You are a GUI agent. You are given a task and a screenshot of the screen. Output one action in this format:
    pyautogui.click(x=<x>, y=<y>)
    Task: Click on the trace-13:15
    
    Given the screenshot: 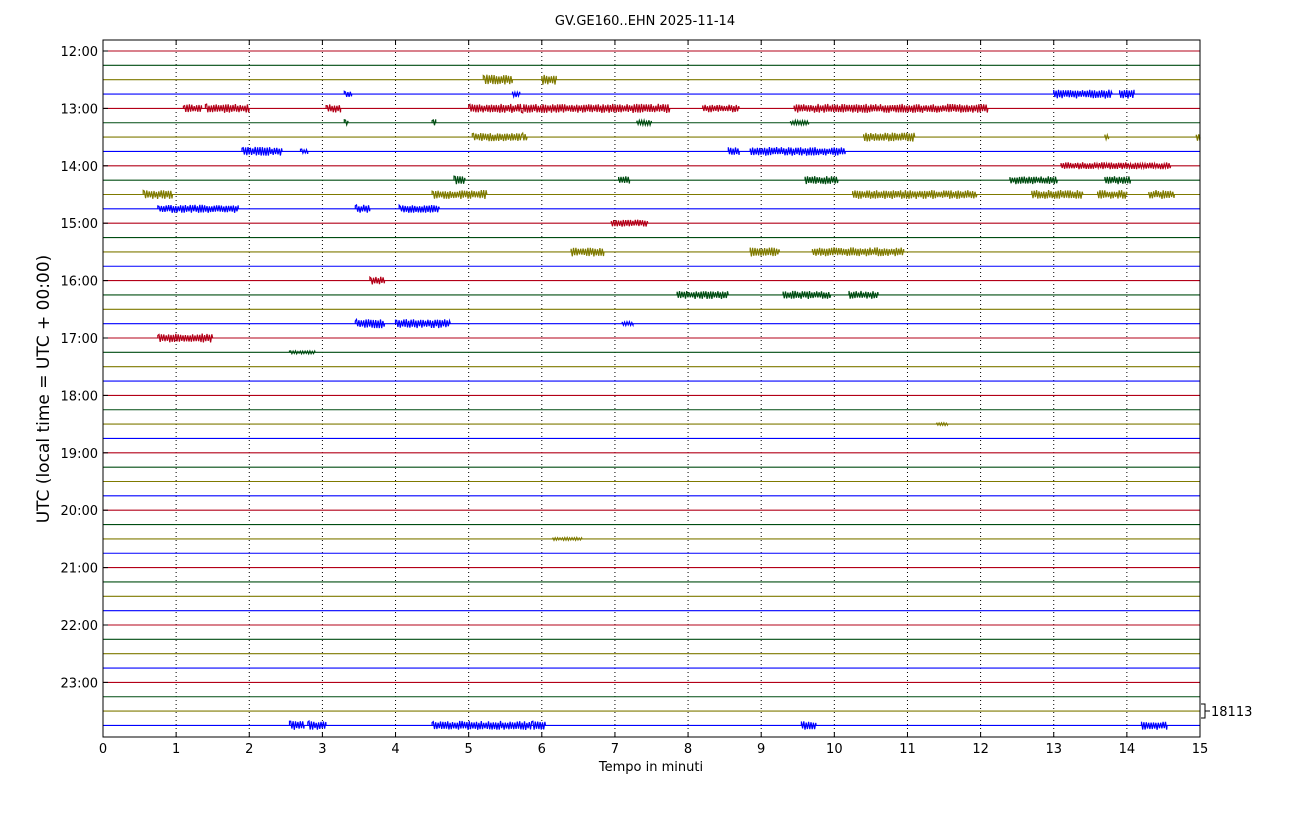 What is the action you would take?
    pyautogui.click(x=651, y=123)
    